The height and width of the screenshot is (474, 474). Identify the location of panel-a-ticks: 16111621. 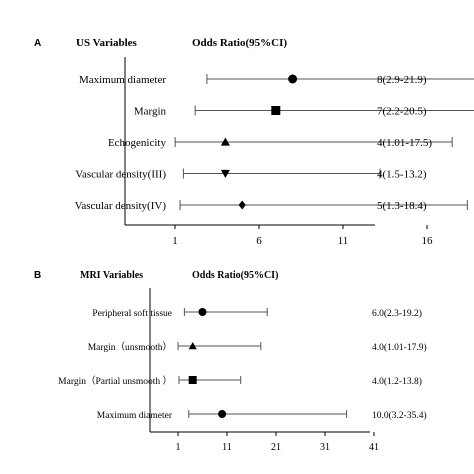
(303, 236).